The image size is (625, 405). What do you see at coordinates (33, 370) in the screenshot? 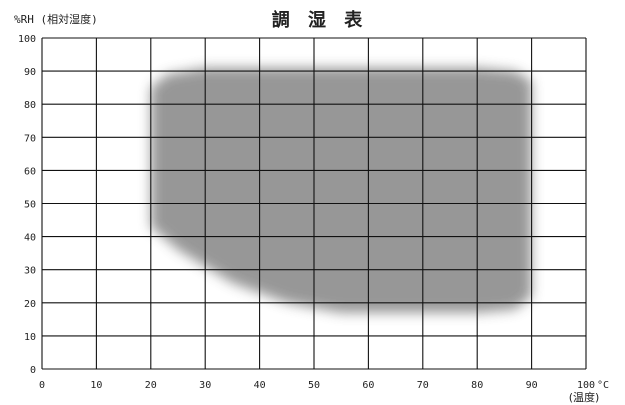
I see `y-tick-label: 0` at bounding box center [33, 370].